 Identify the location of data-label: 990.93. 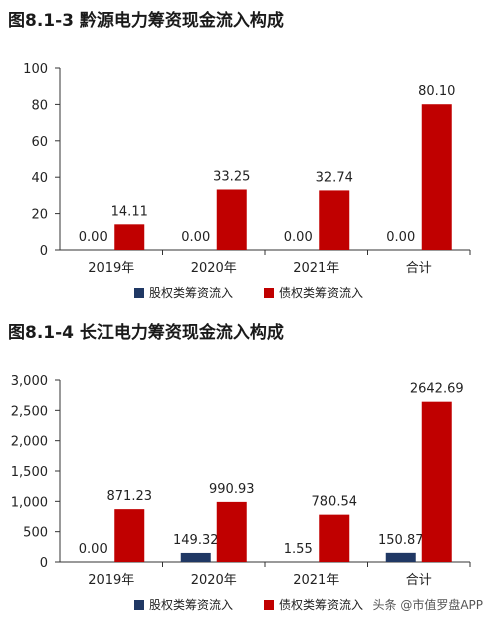
(232, 489).